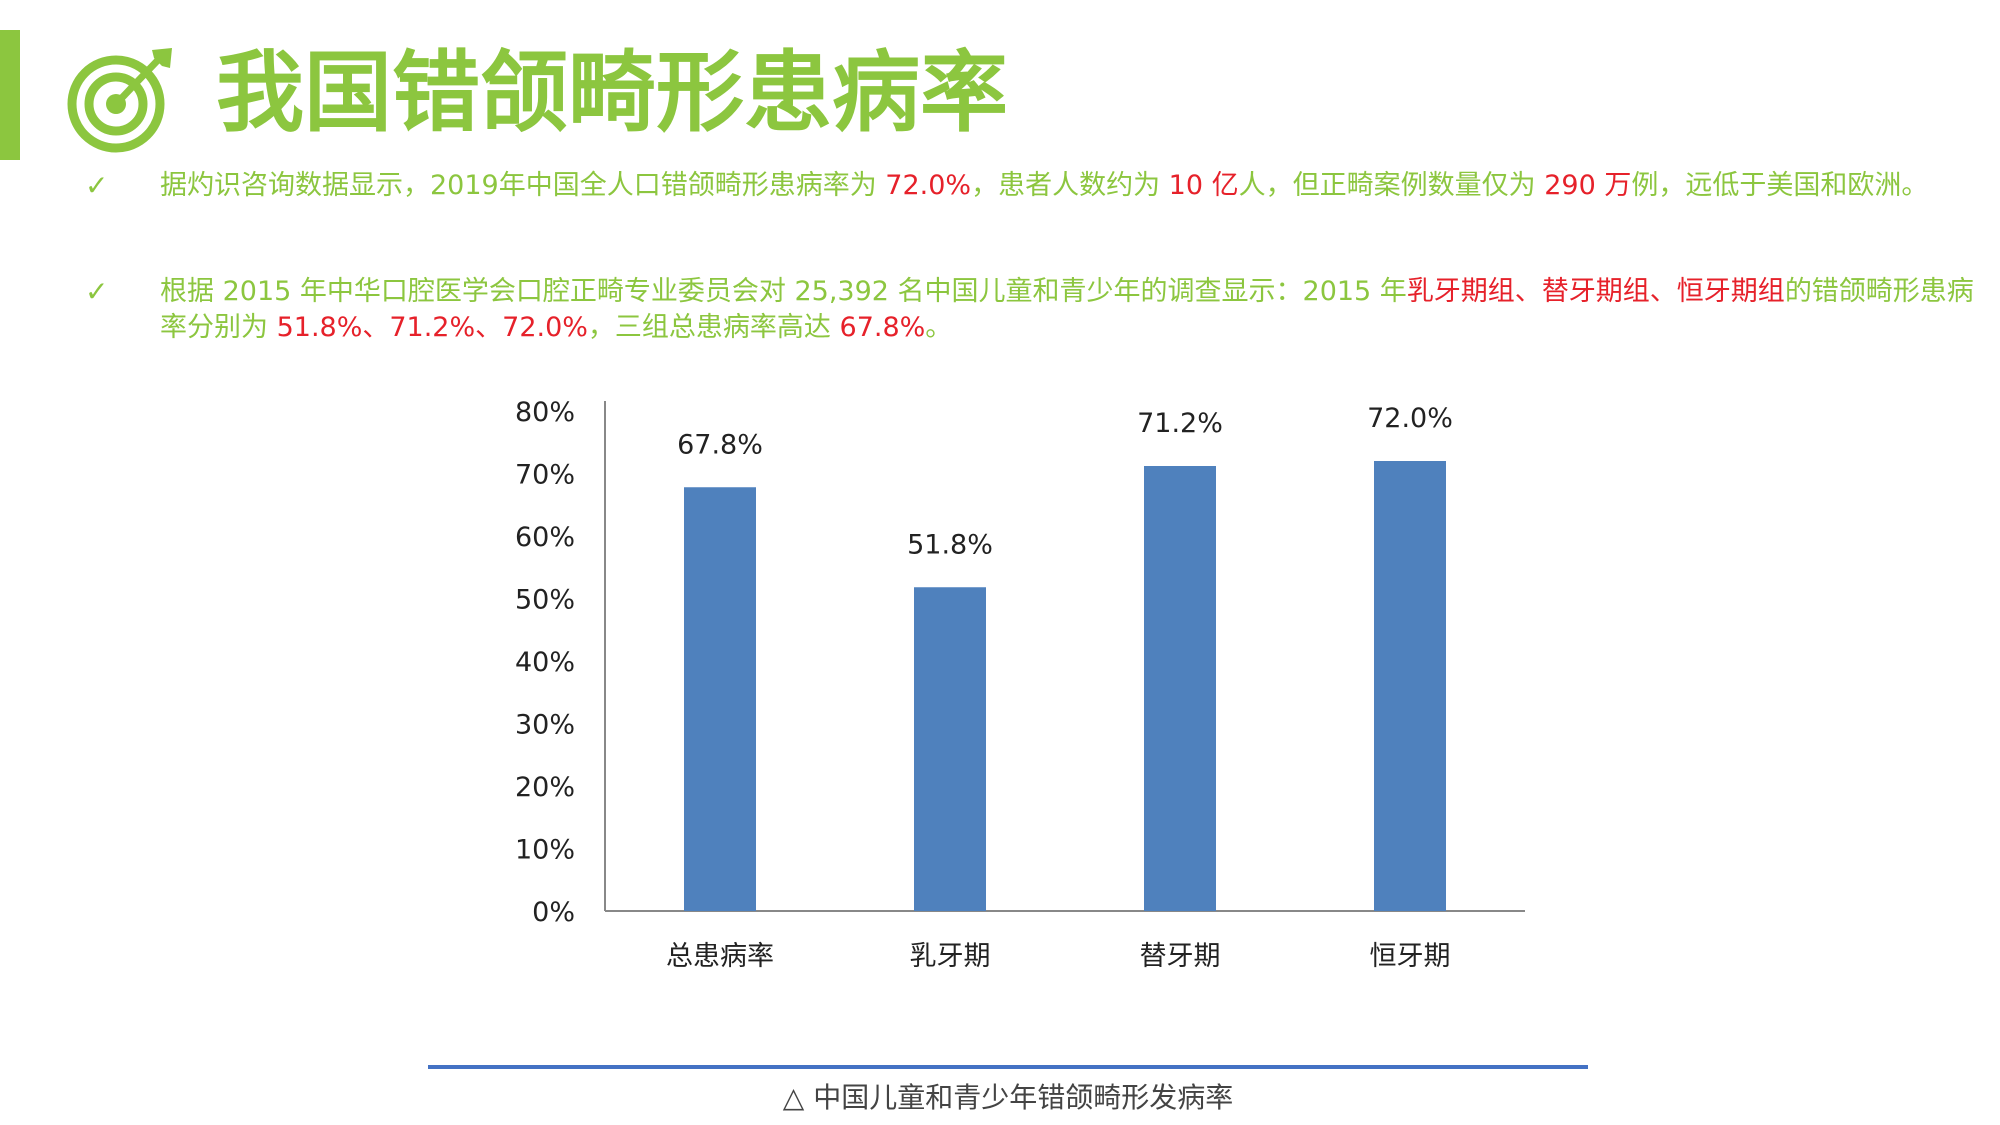 This screenshot has height=1125, width=2000. What do you see at coordinates (545, 850) in the screenshot?
I see `y-tick-label: 10%` at bounding box center [545, 850].